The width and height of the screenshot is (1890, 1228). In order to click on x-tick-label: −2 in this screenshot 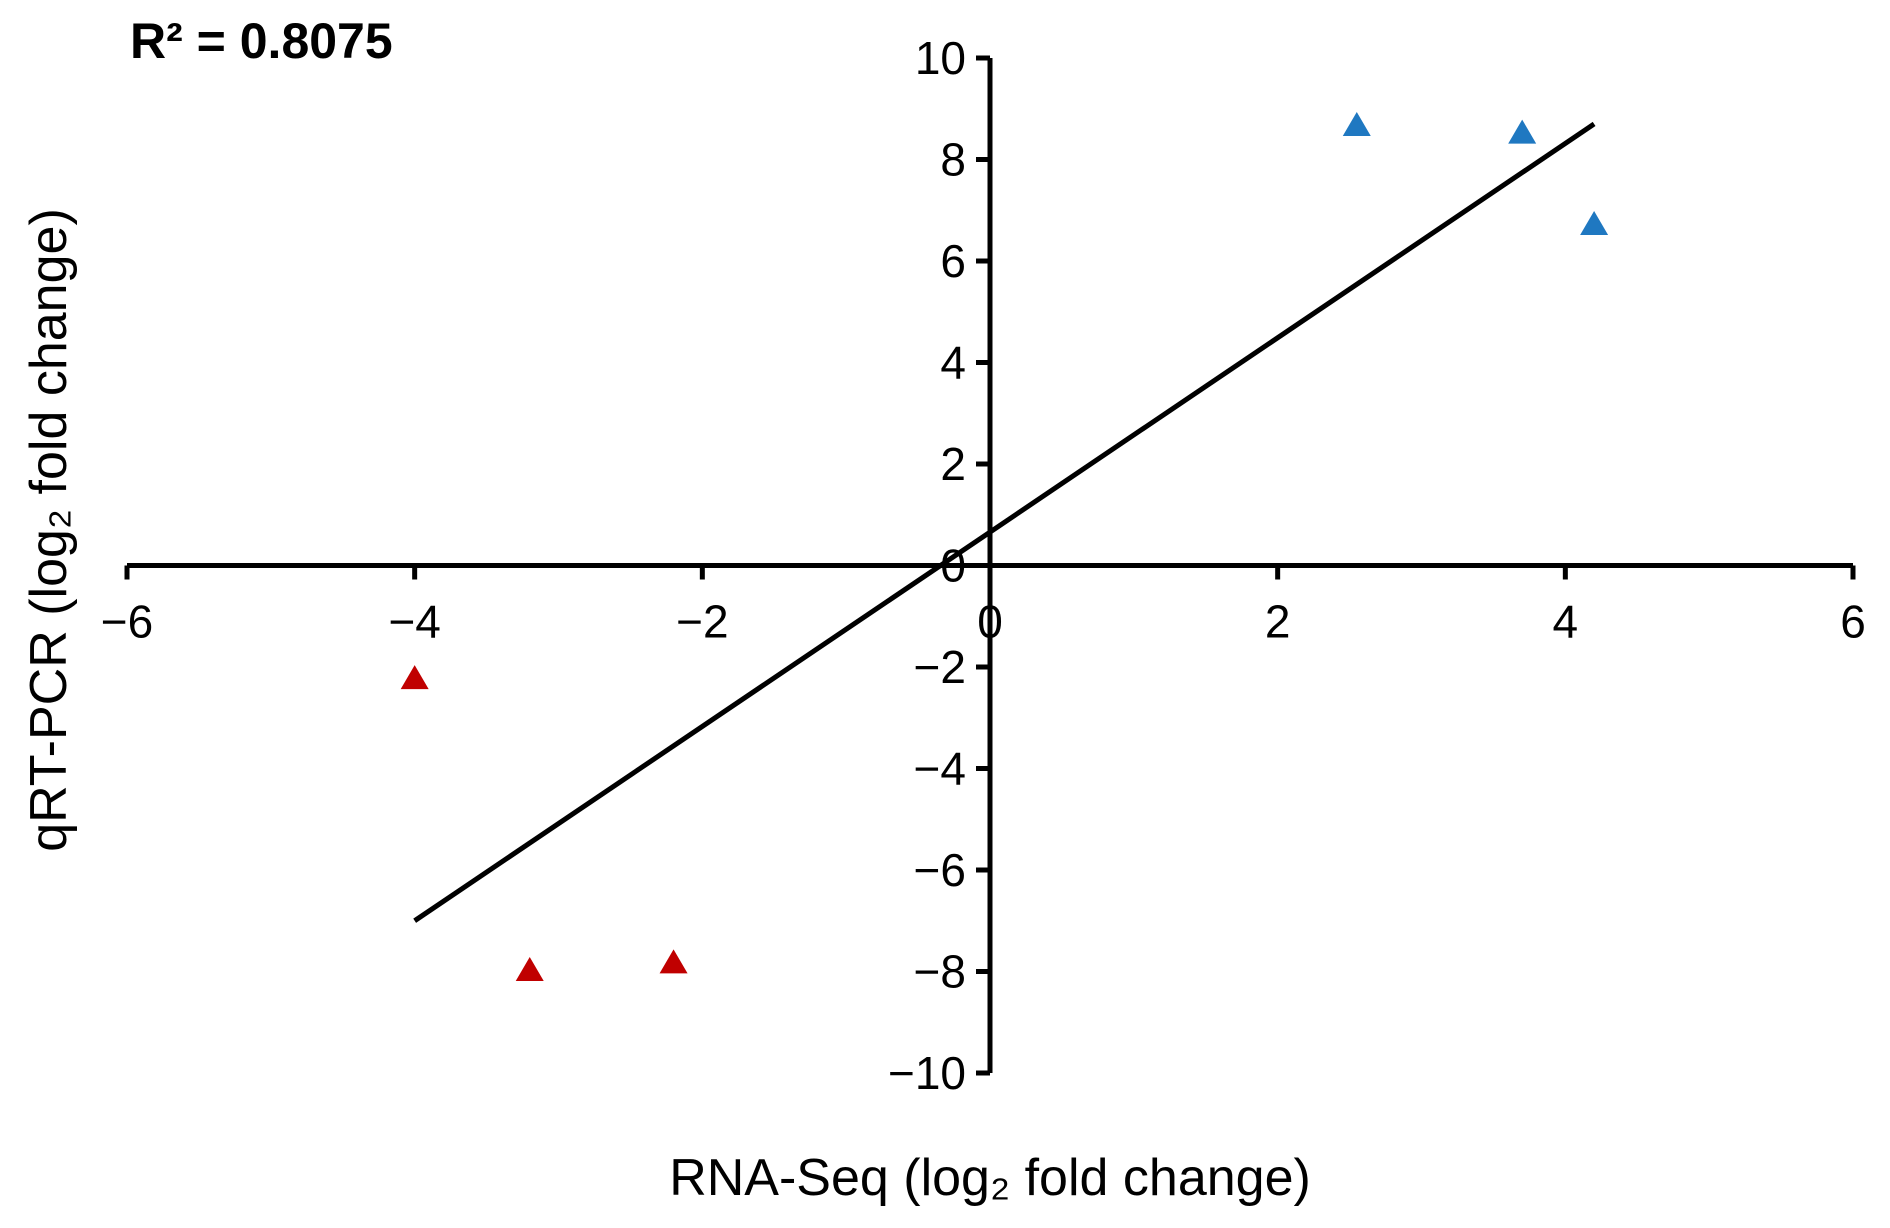, I will do `click(702, 622)`.